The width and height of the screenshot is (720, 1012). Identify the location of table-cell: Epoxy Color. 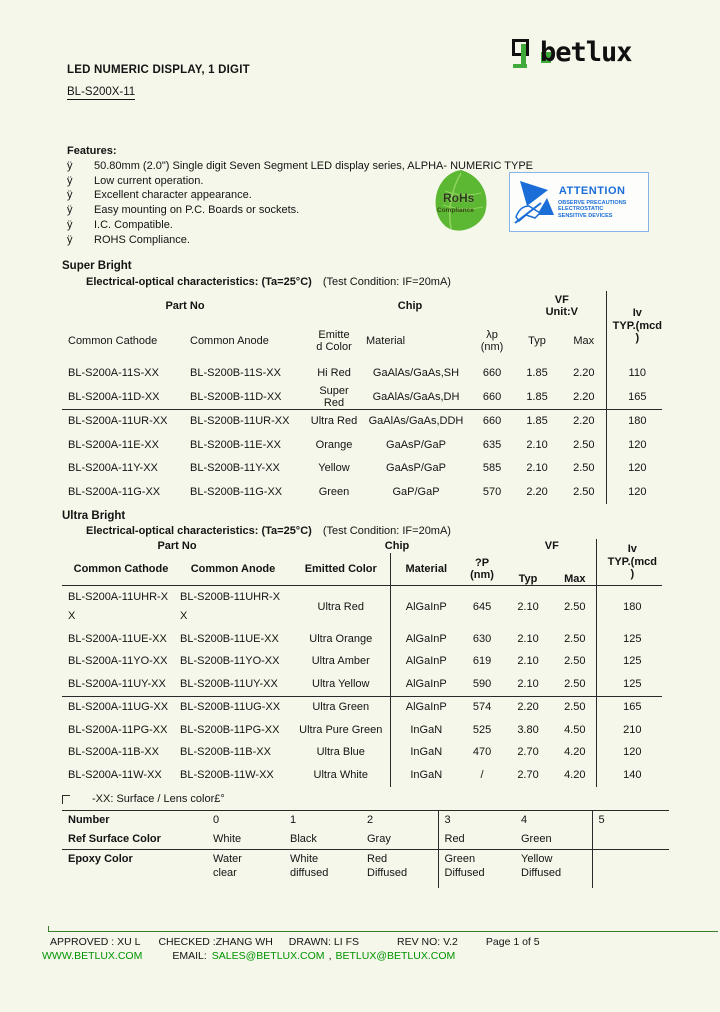
(100, 859).